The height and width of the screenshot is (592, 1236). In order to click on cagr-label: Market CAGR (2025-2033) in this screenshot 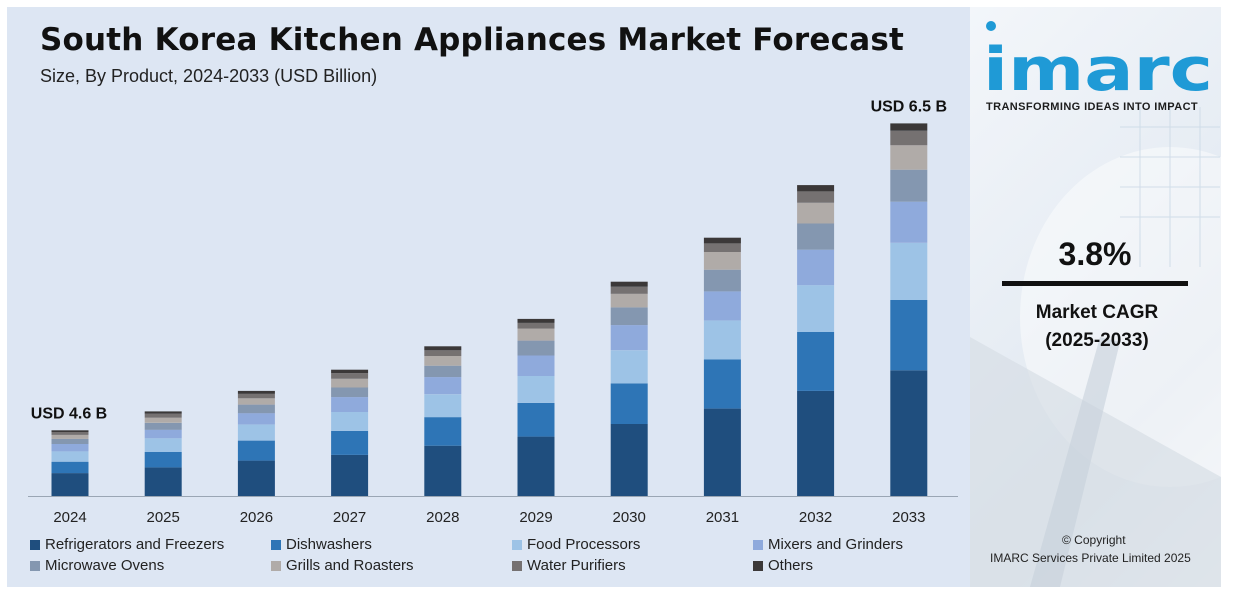, I will do `click(1097, 327)`.